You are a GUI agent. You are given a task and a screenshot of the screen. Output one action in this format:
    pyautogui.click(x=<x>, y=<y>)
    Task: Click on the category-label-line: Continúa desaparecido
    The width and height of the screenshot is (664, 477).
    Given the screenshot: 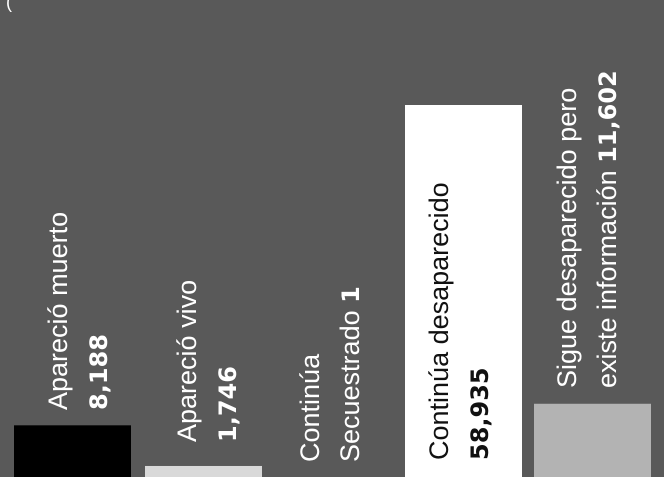 What is the action you would take?
    pyautogui.click(x=439, y=321)
    